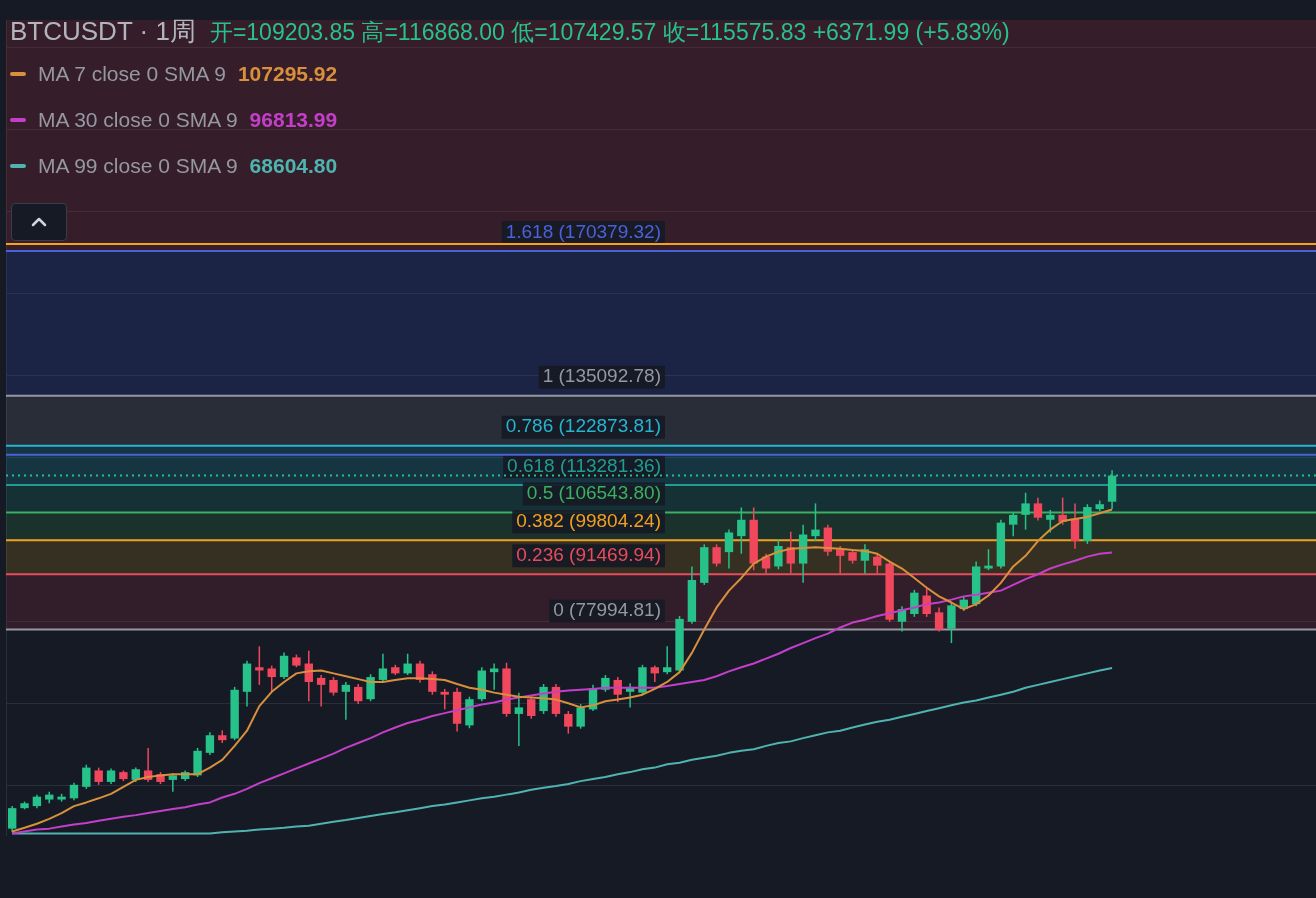 This screenshot has width=1316, height=898. Describe the element at coordinates (138, 166) in the screenshot. I see `legend-label: MA 99 close 0 SMA 9` at that location.